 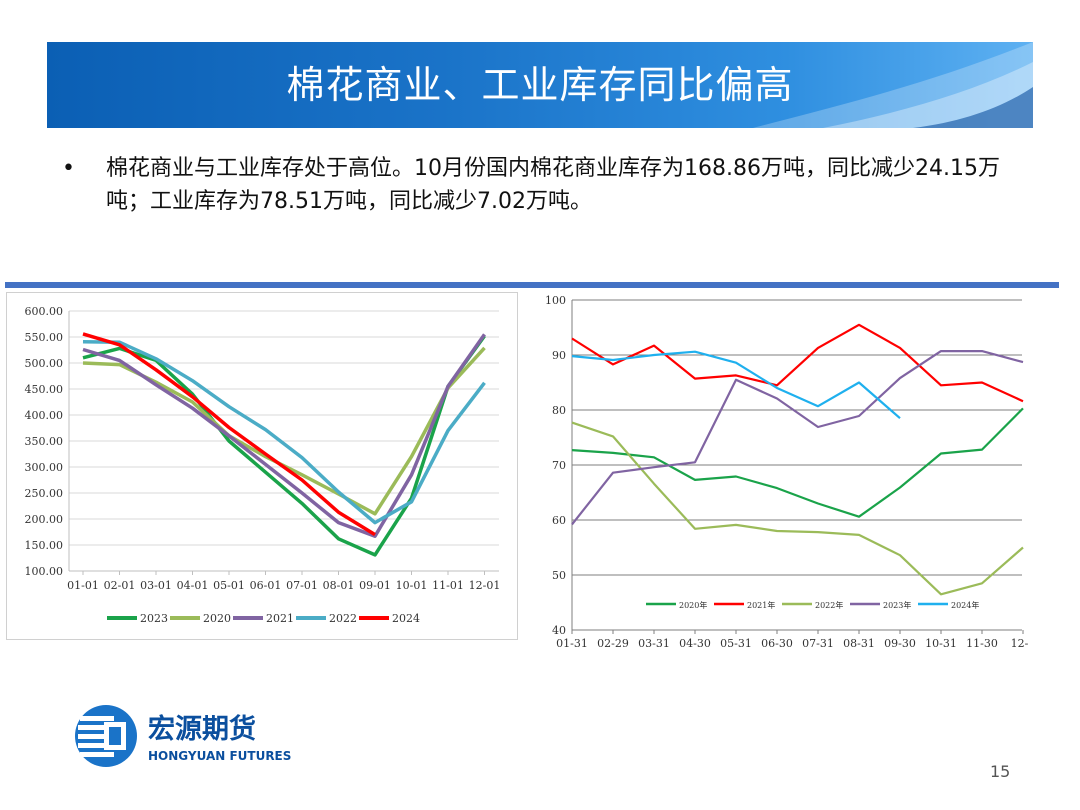 I want to click on series-line-2024, so click(x=229, y=434).